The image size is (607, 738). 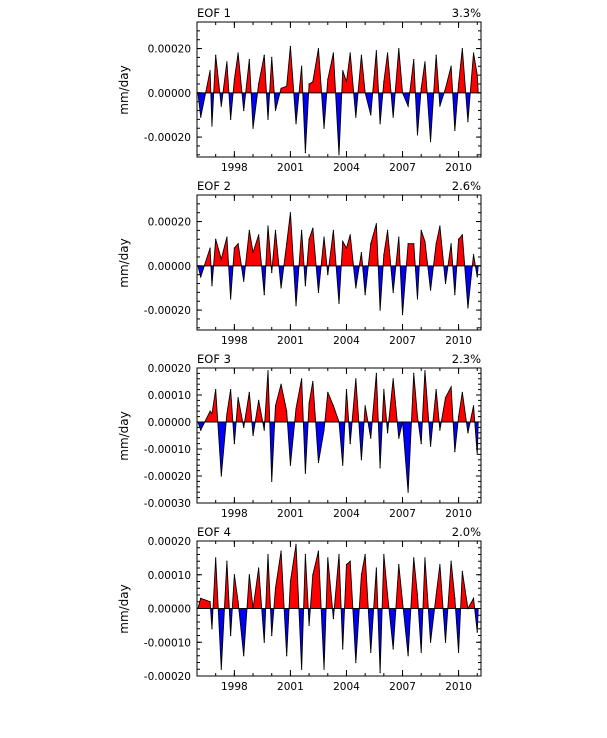 I want to click on y-axis-label-4: mm/day, so click(x=124, y=609).